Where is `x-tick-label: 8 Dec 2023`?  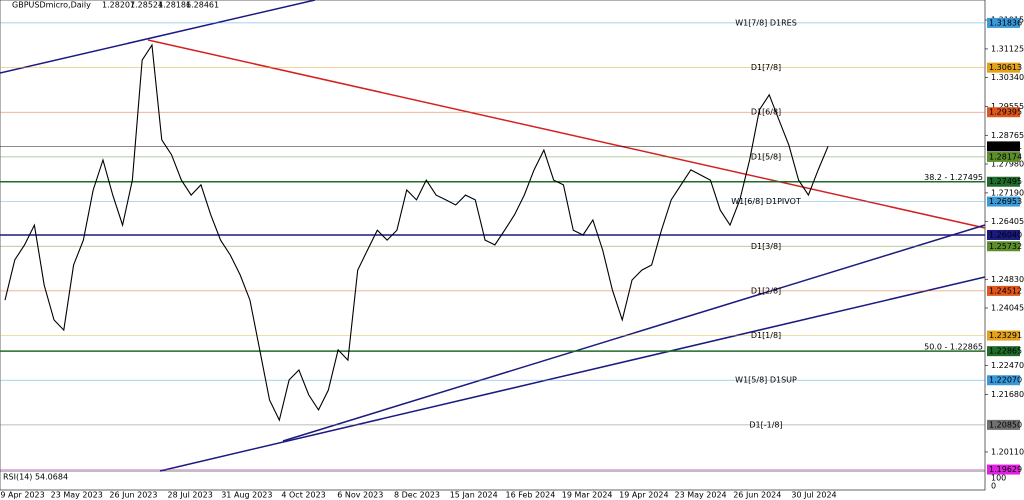 x-tick-label: 8 Dec 2023 is located at coordinates (417, 495).